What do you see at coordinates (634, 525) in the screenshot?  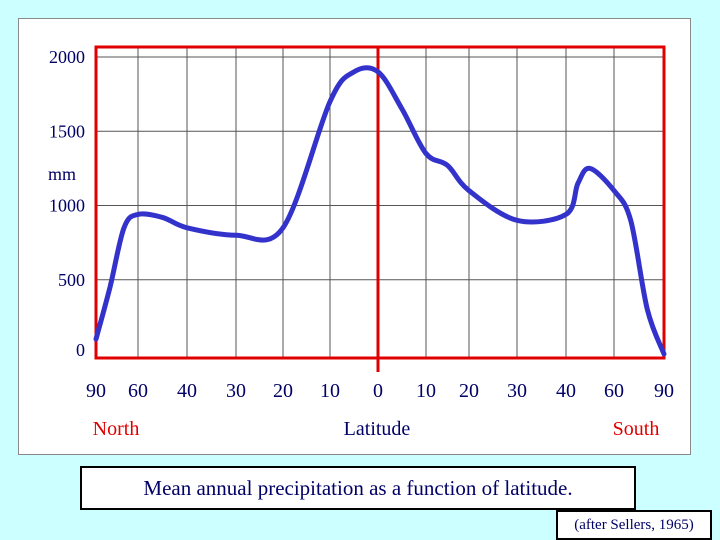 I see `source-citation: (after Sellers, 1965)` at bounding box center [634, 525].